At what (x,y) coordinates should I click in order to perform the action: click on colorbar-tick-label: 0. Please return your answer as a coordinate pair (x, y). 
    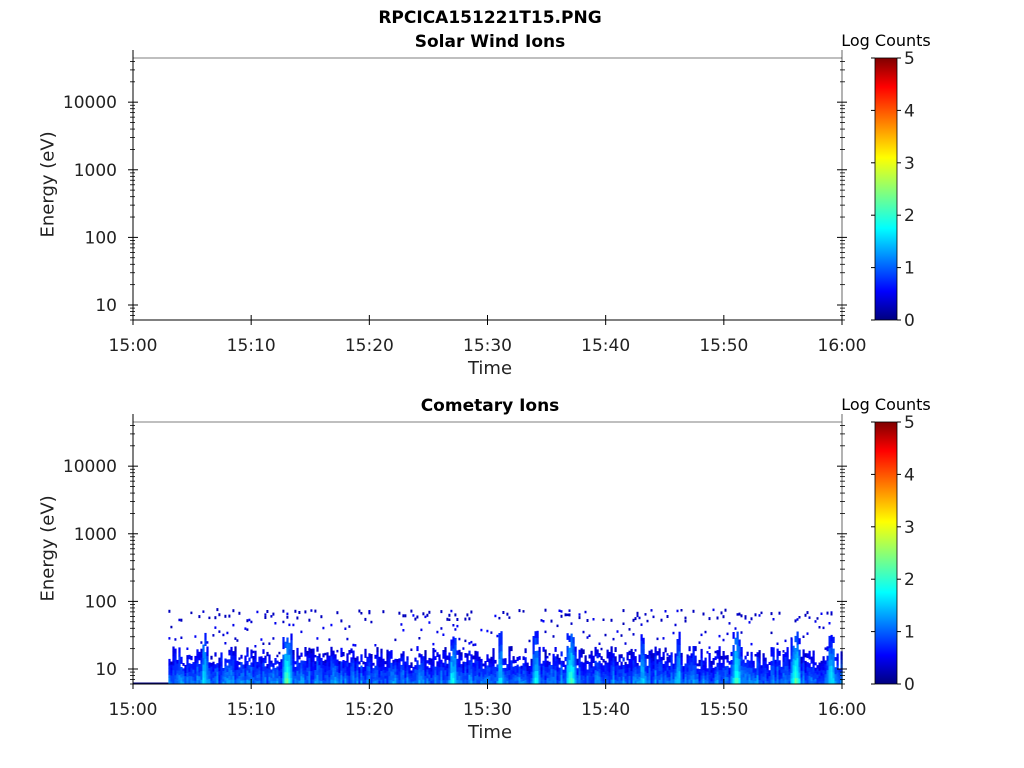
    Looking at the image, I should click on (909, 685).